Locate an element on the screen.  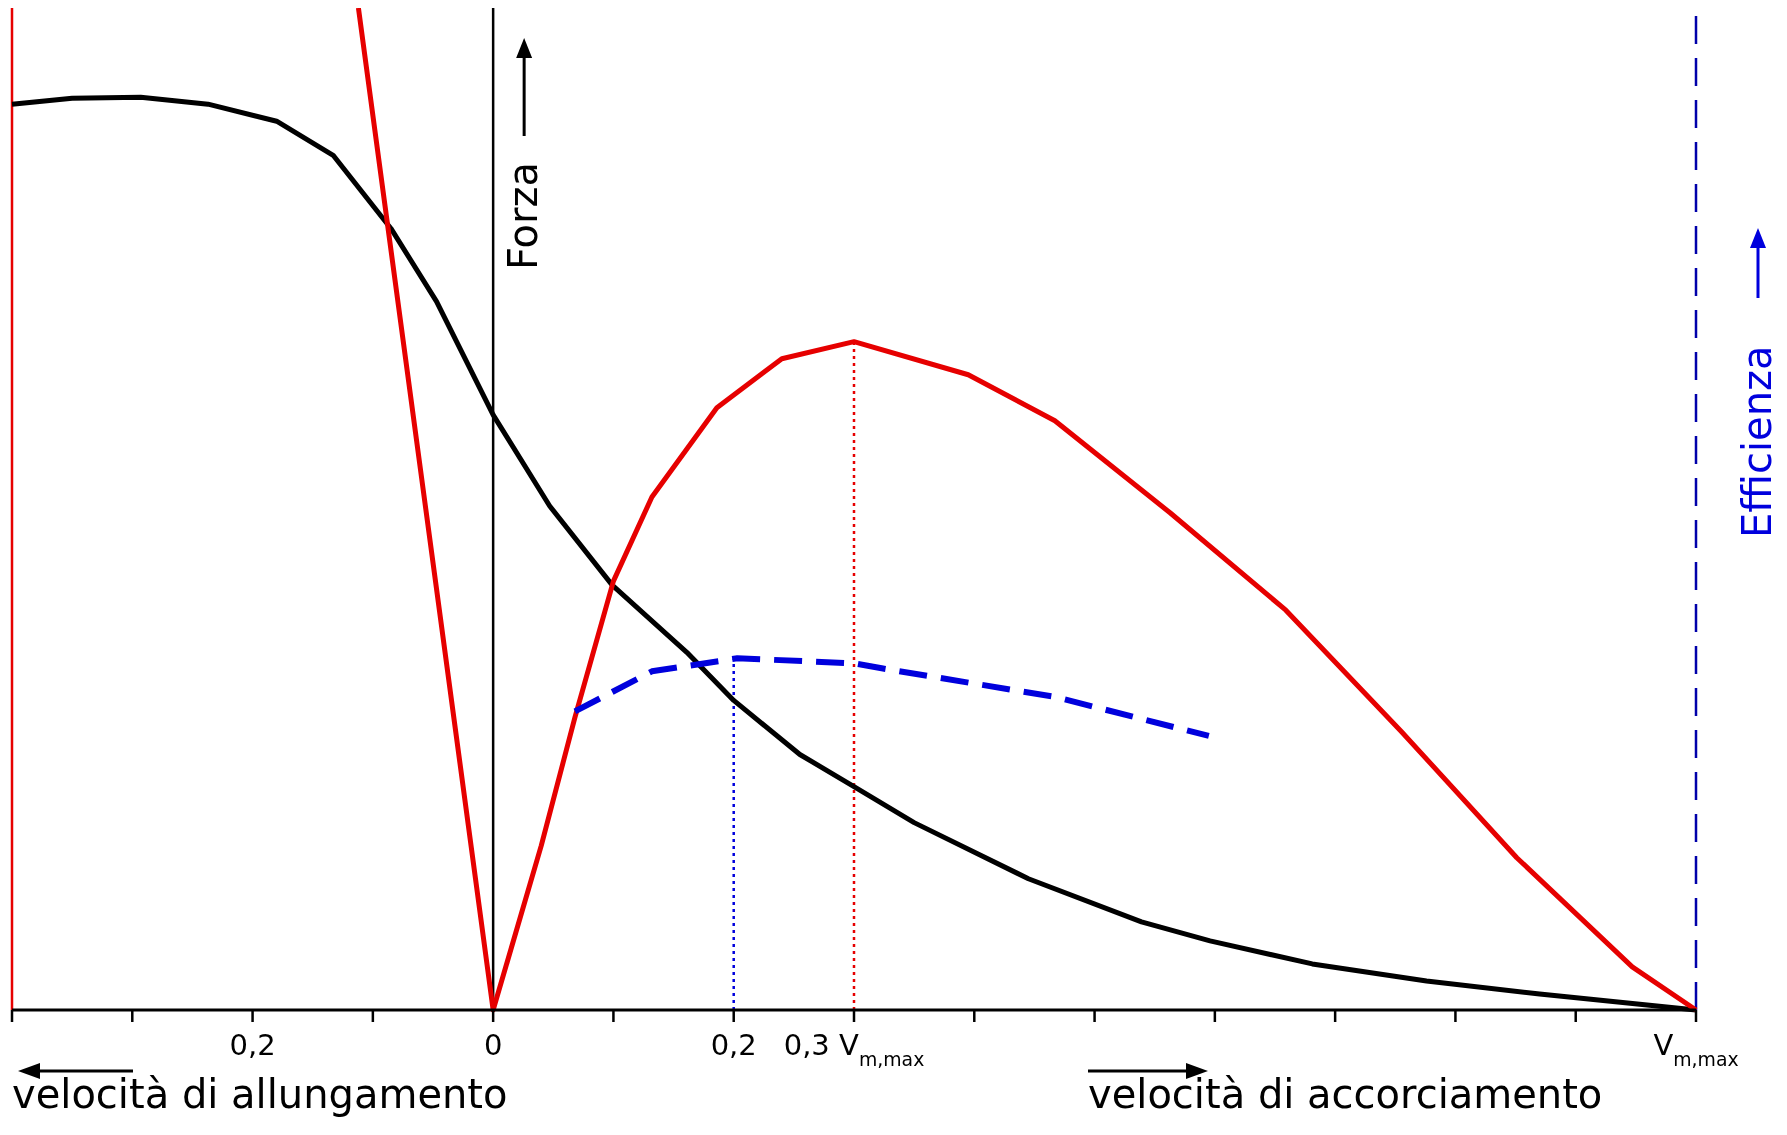
x-tick-label: V$_{m,max}$ is located at coordinates (1696, 1049).